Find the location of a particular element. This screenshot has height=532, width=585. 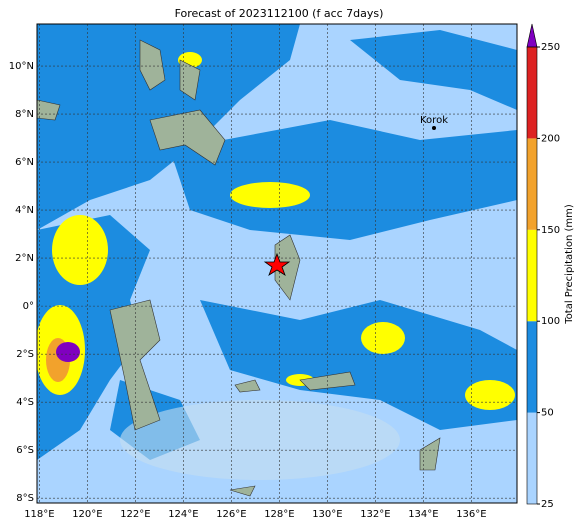

x-tick-label: 126°E is located at coordinates (231, 514).